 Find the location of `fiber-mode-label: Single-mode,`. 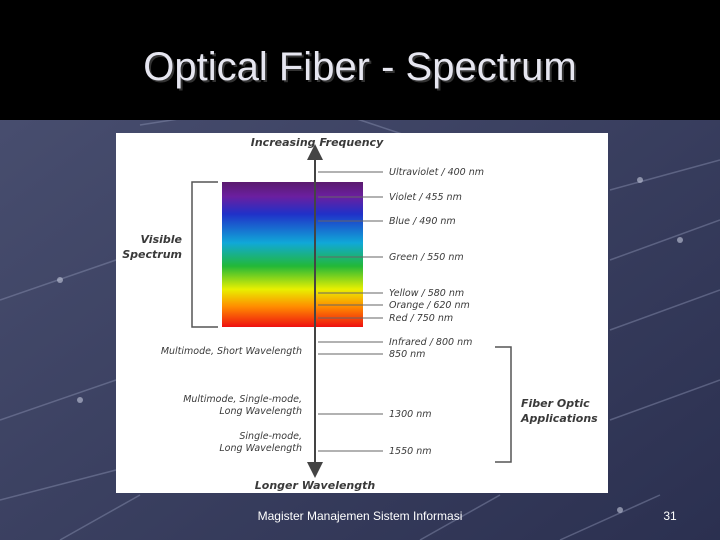

fiber-mode-label: Single-mode, is located at coordinates (270, 436).